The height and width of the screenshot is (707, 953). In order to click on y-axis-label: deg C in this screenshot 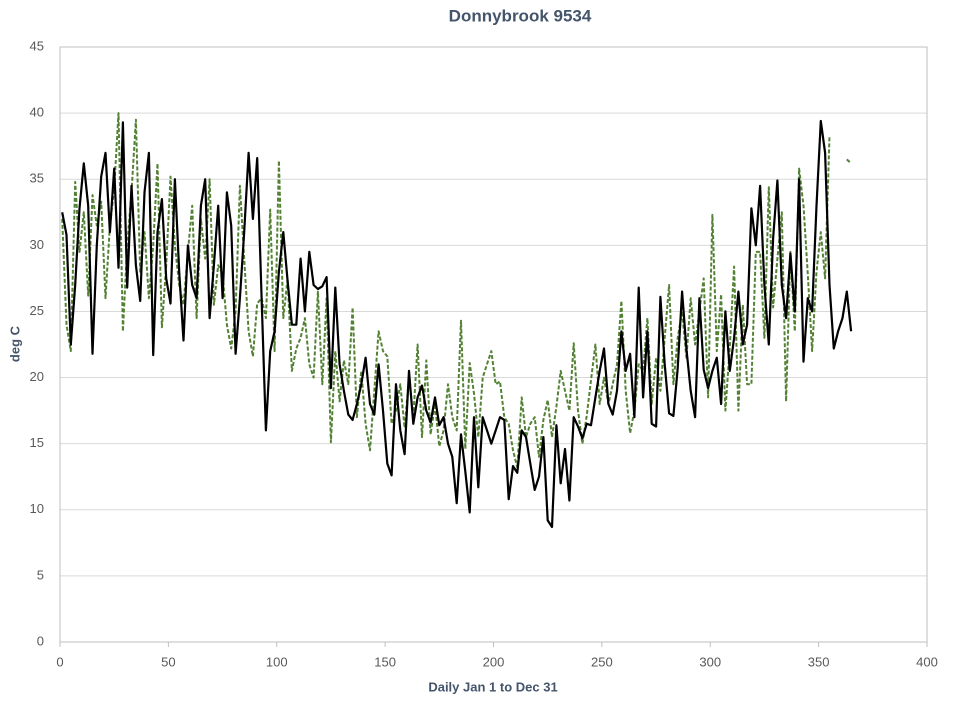, I will do `click(14, 343)`.